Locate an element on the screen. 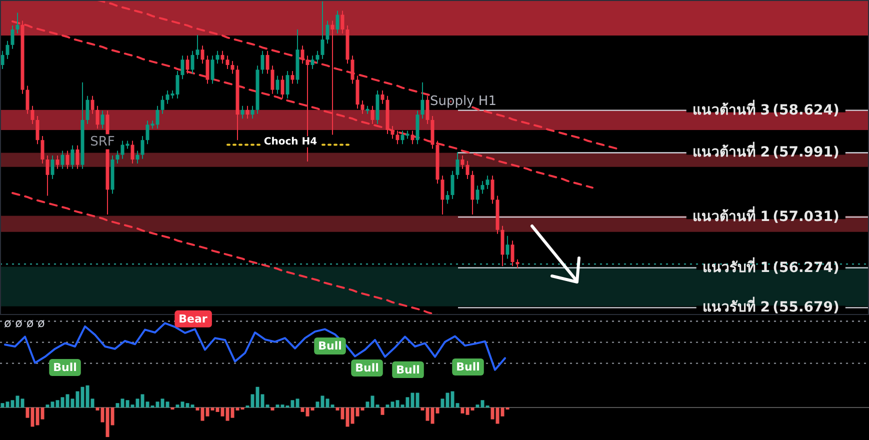 This screenshot has height=440, width=869. y-tick-label: (55.679) is located at coordinates (806, 308).